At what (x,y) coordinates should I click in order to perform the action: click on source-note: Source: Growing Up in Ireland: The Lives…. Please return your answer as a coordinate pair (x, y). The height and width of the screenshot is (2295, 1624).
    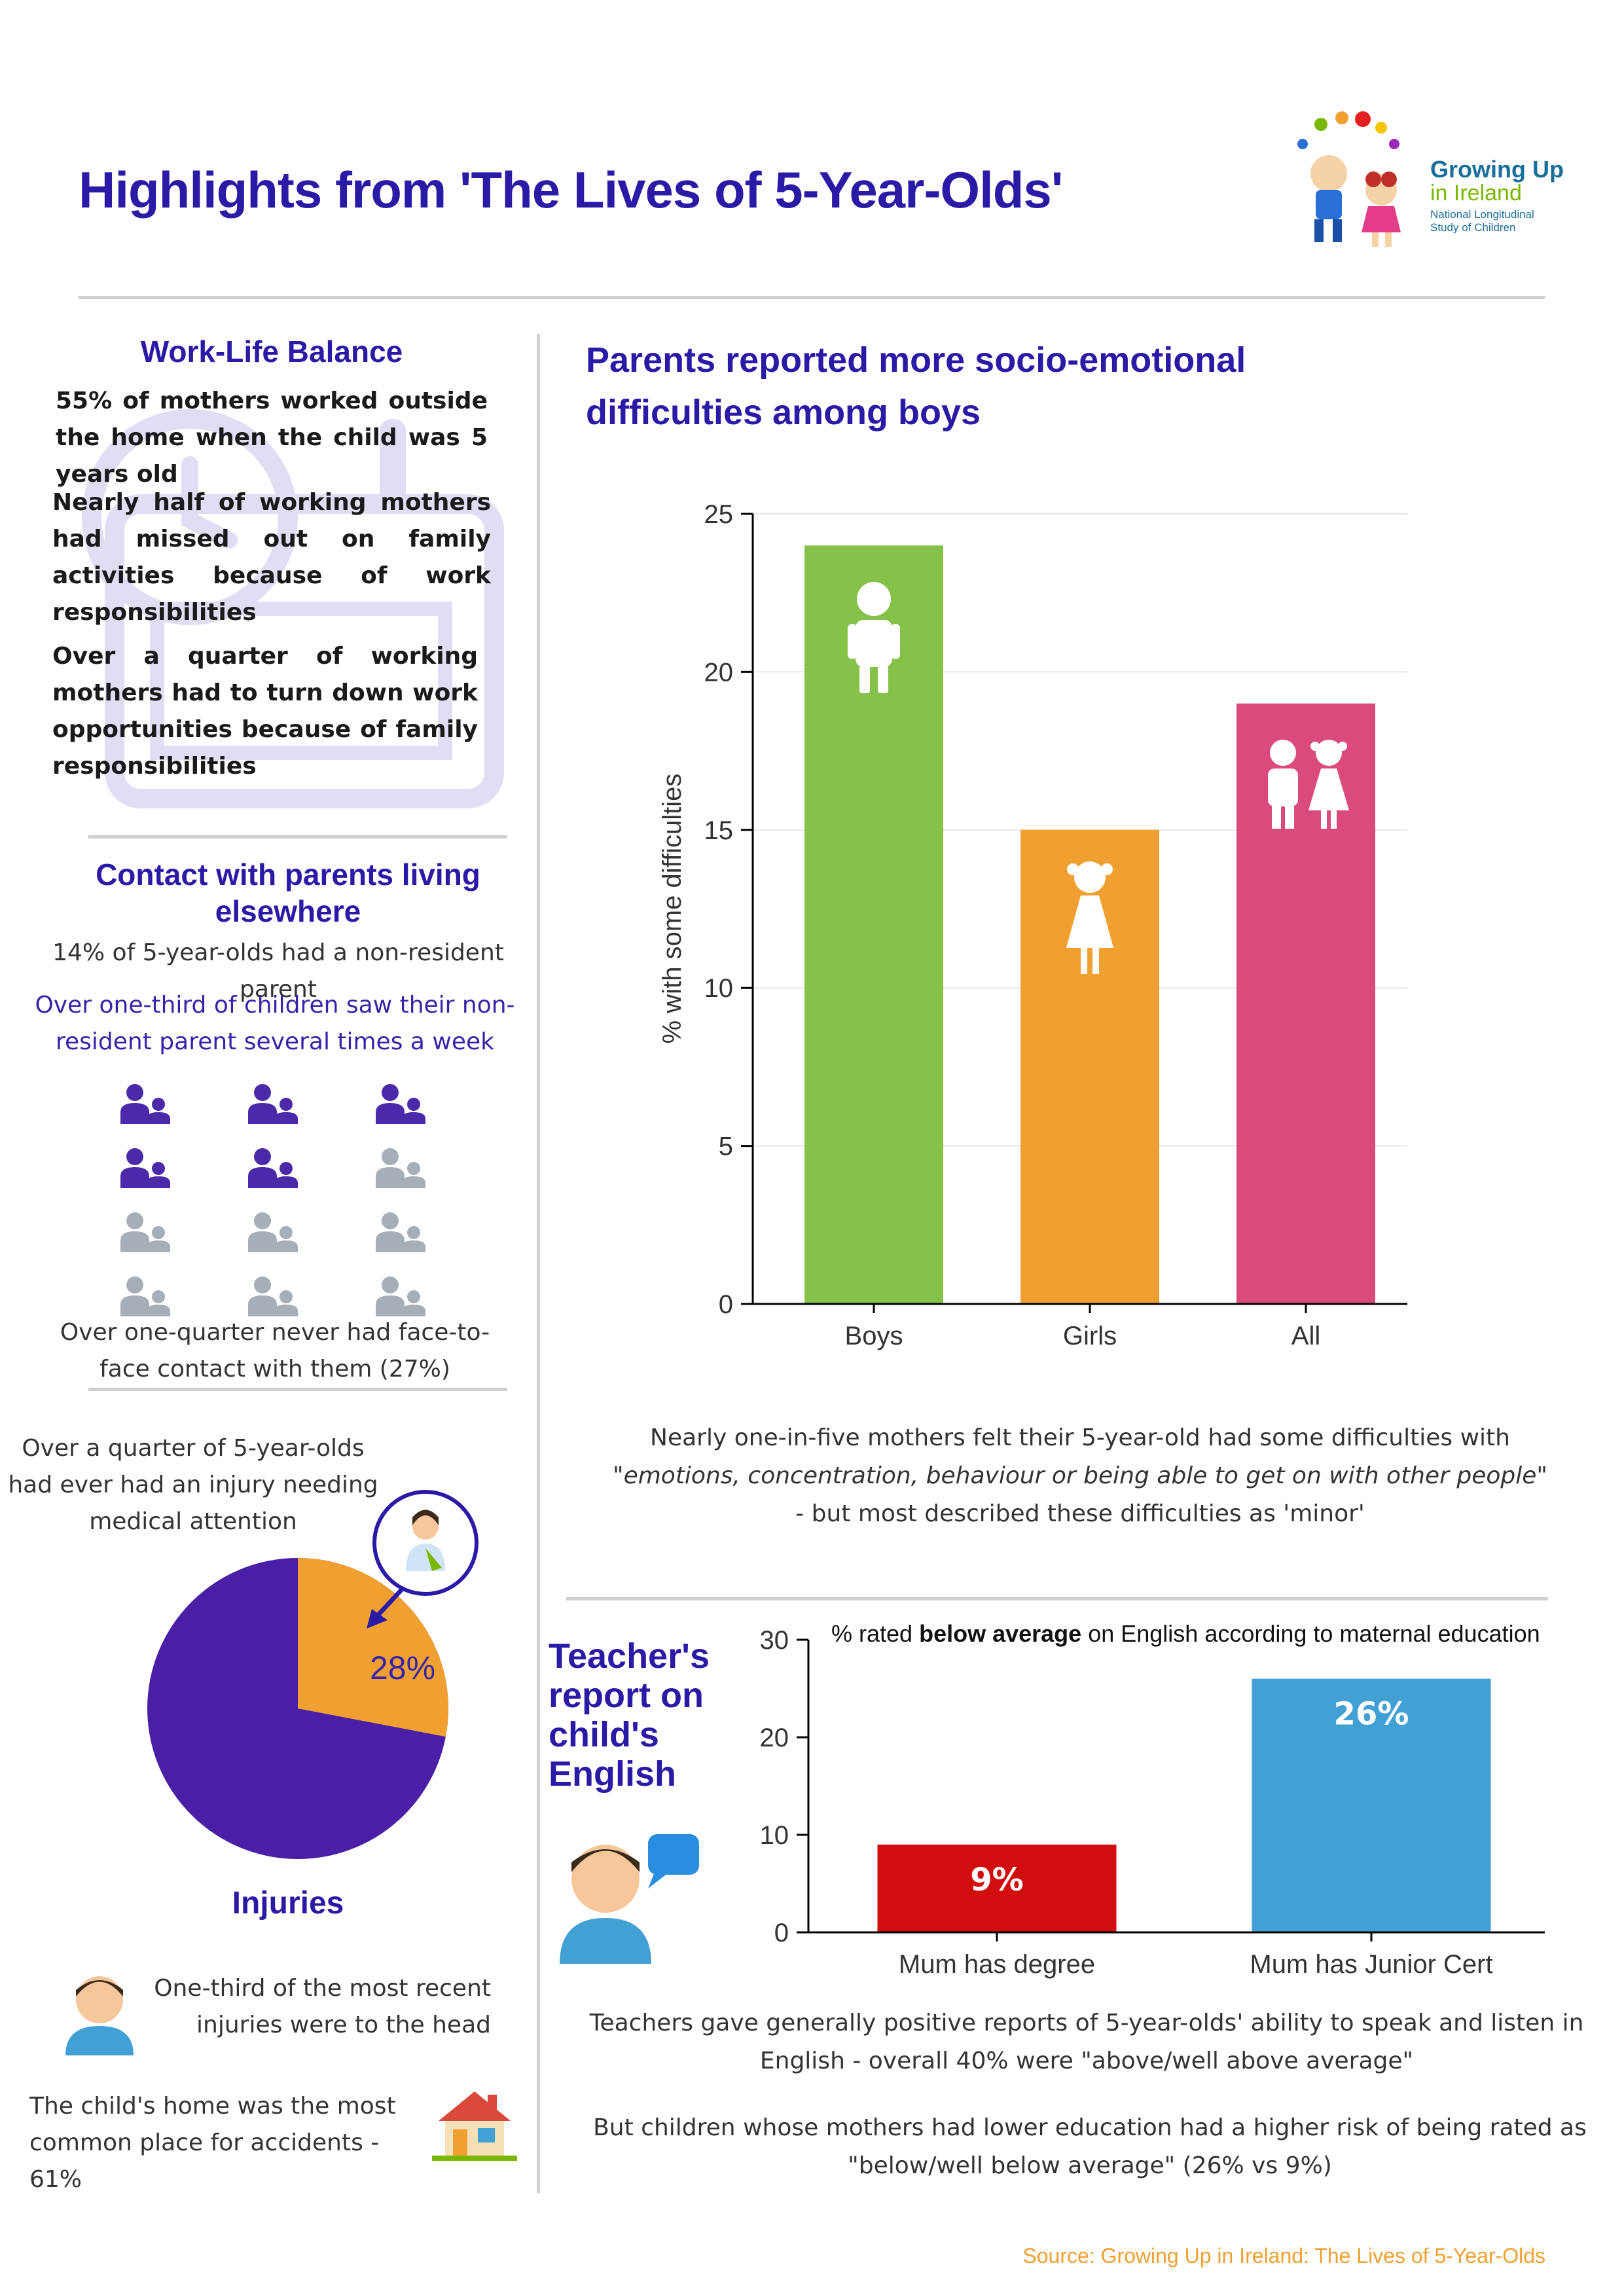
    Looking at the image, I should click on (1283, 2256).